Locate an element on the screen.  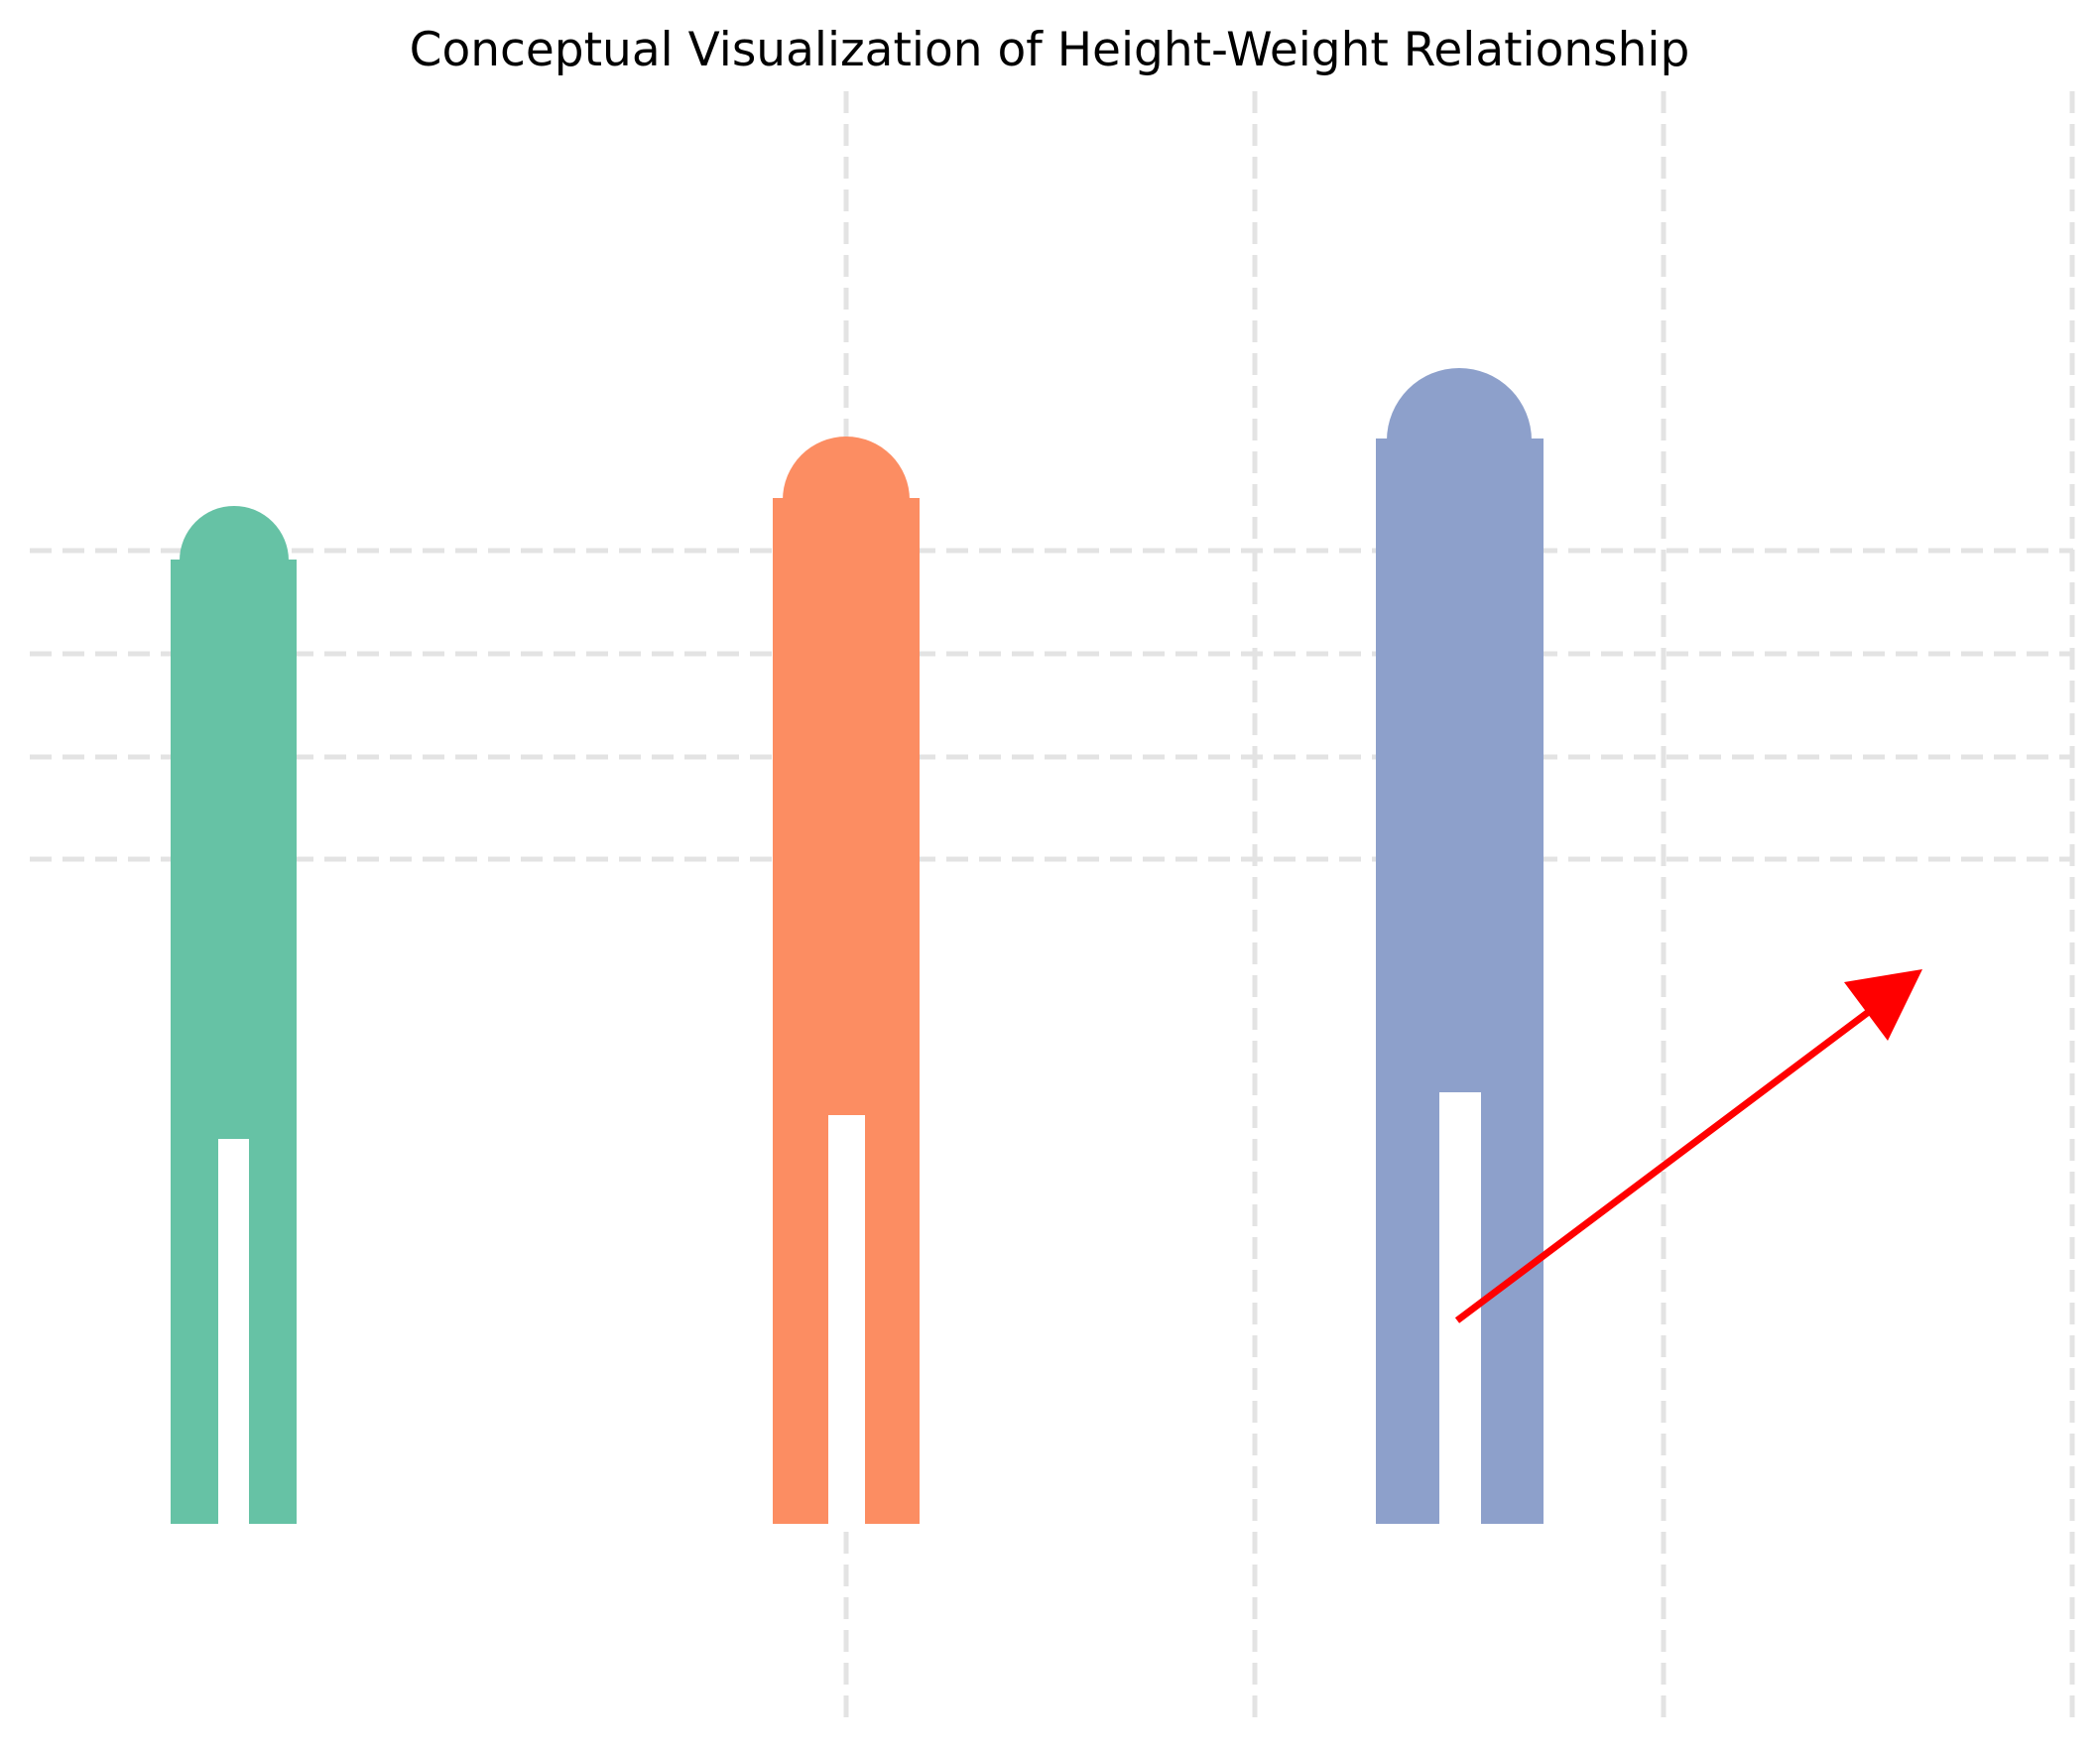
figure-medium is located at coordinates (846, 982).